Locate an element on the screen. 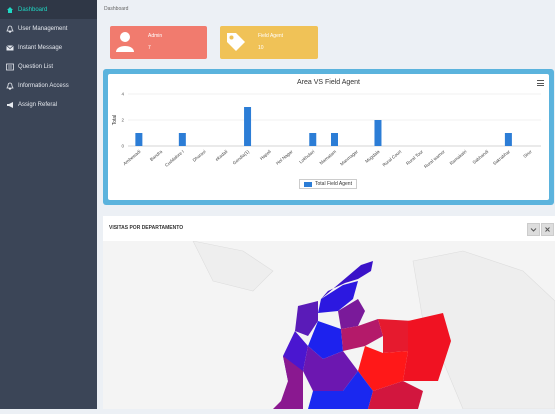 The width and height of the screenshot is (555, 414). sidebar-item-instant-message: Instant Message is located at coordinates (48, 47).